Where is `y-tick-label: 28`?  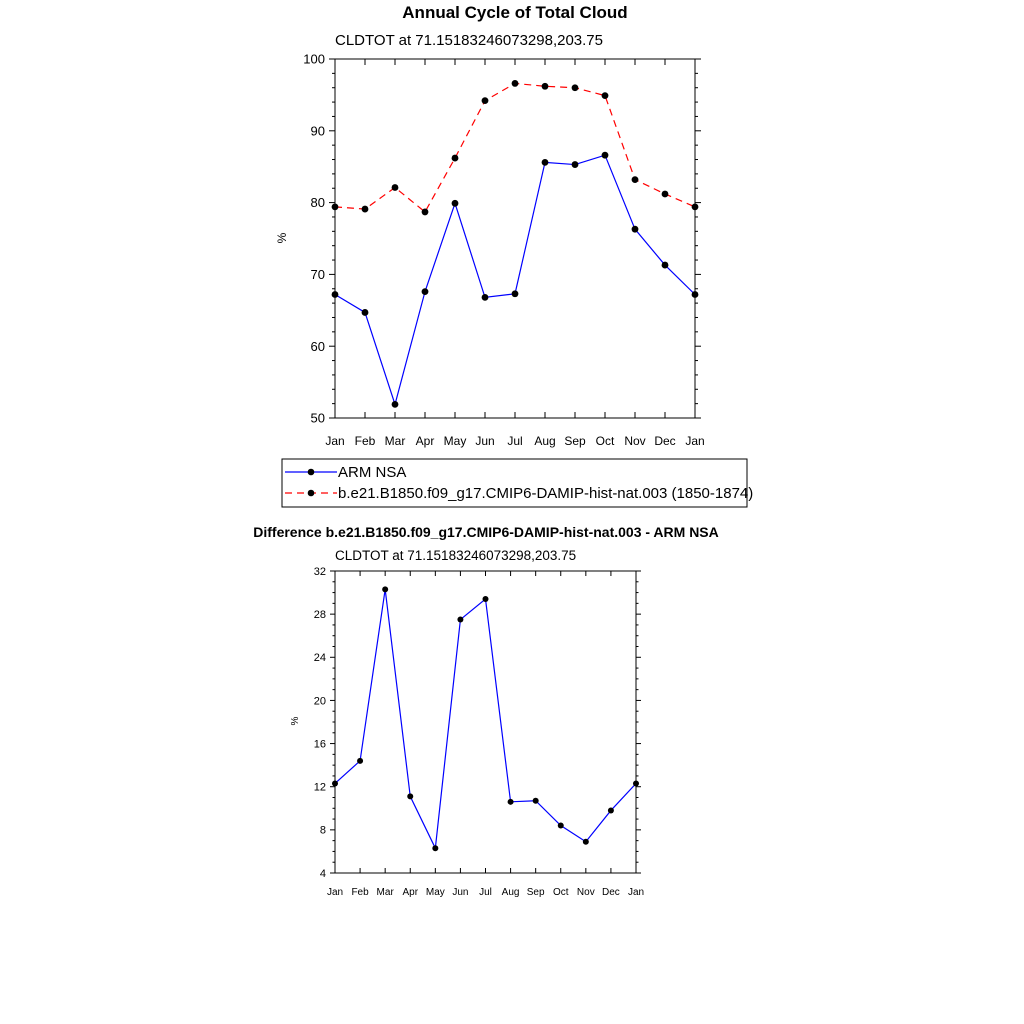 y-tick-label: 28 is located at coordinates (320, 615).